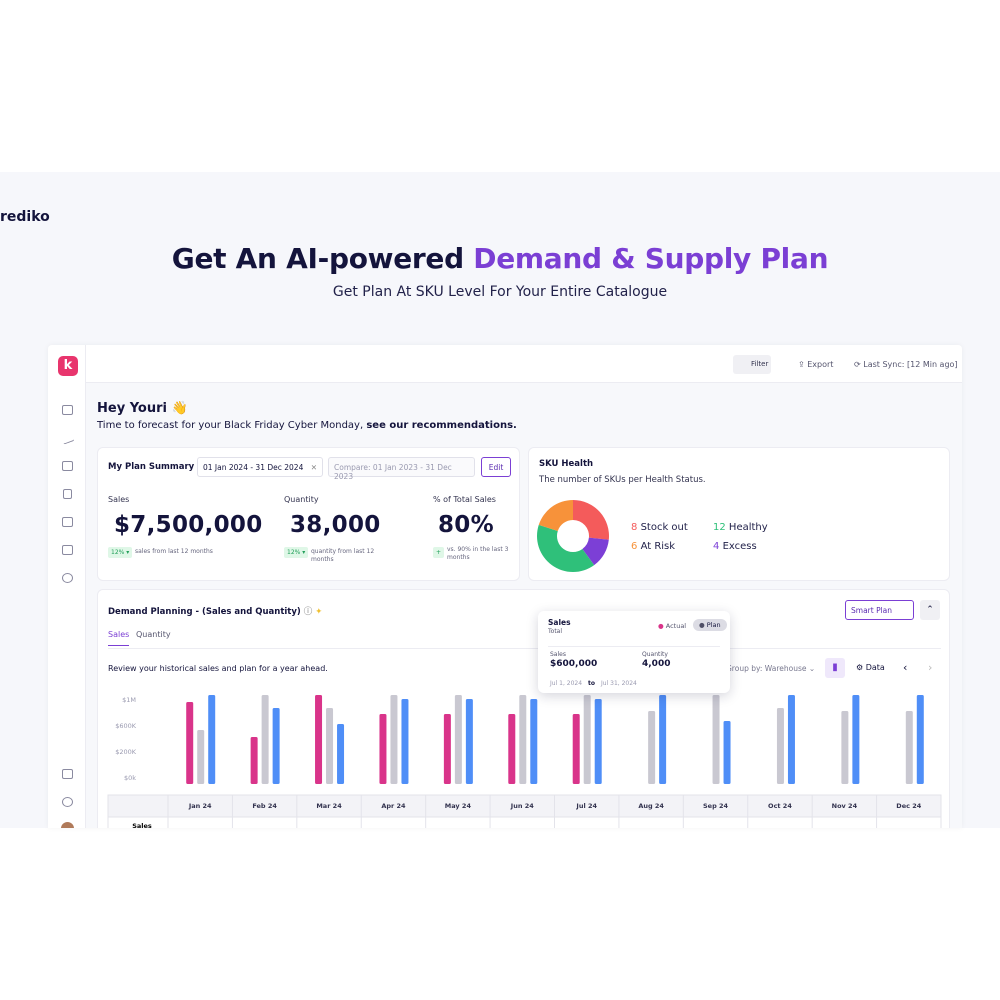 This screenshot has height=1000, width=1000. What do you see at coordinates (739, 546) in the screenshot?
I see `legend-label: Excess` at bounding box center [739, 546].